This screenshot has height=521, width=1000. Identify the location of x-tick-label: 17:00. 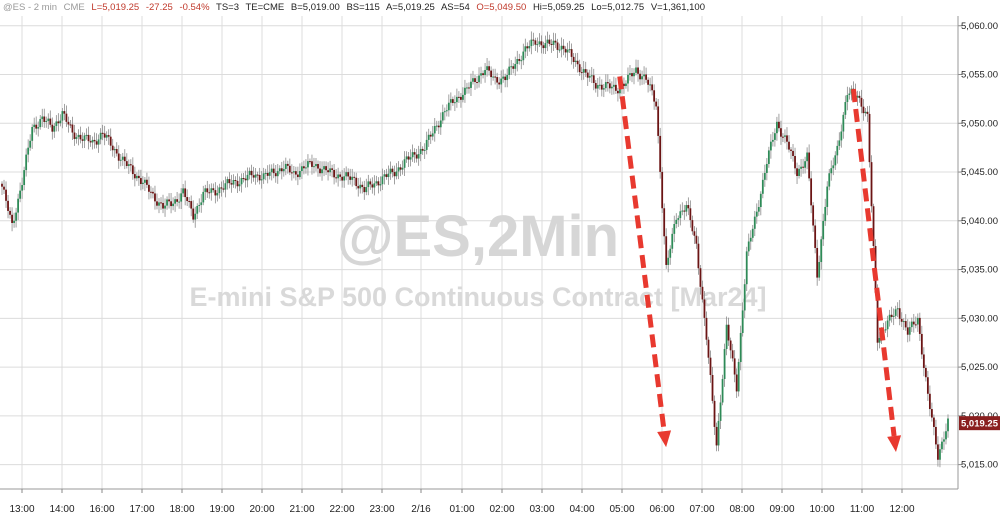
(141, 509).